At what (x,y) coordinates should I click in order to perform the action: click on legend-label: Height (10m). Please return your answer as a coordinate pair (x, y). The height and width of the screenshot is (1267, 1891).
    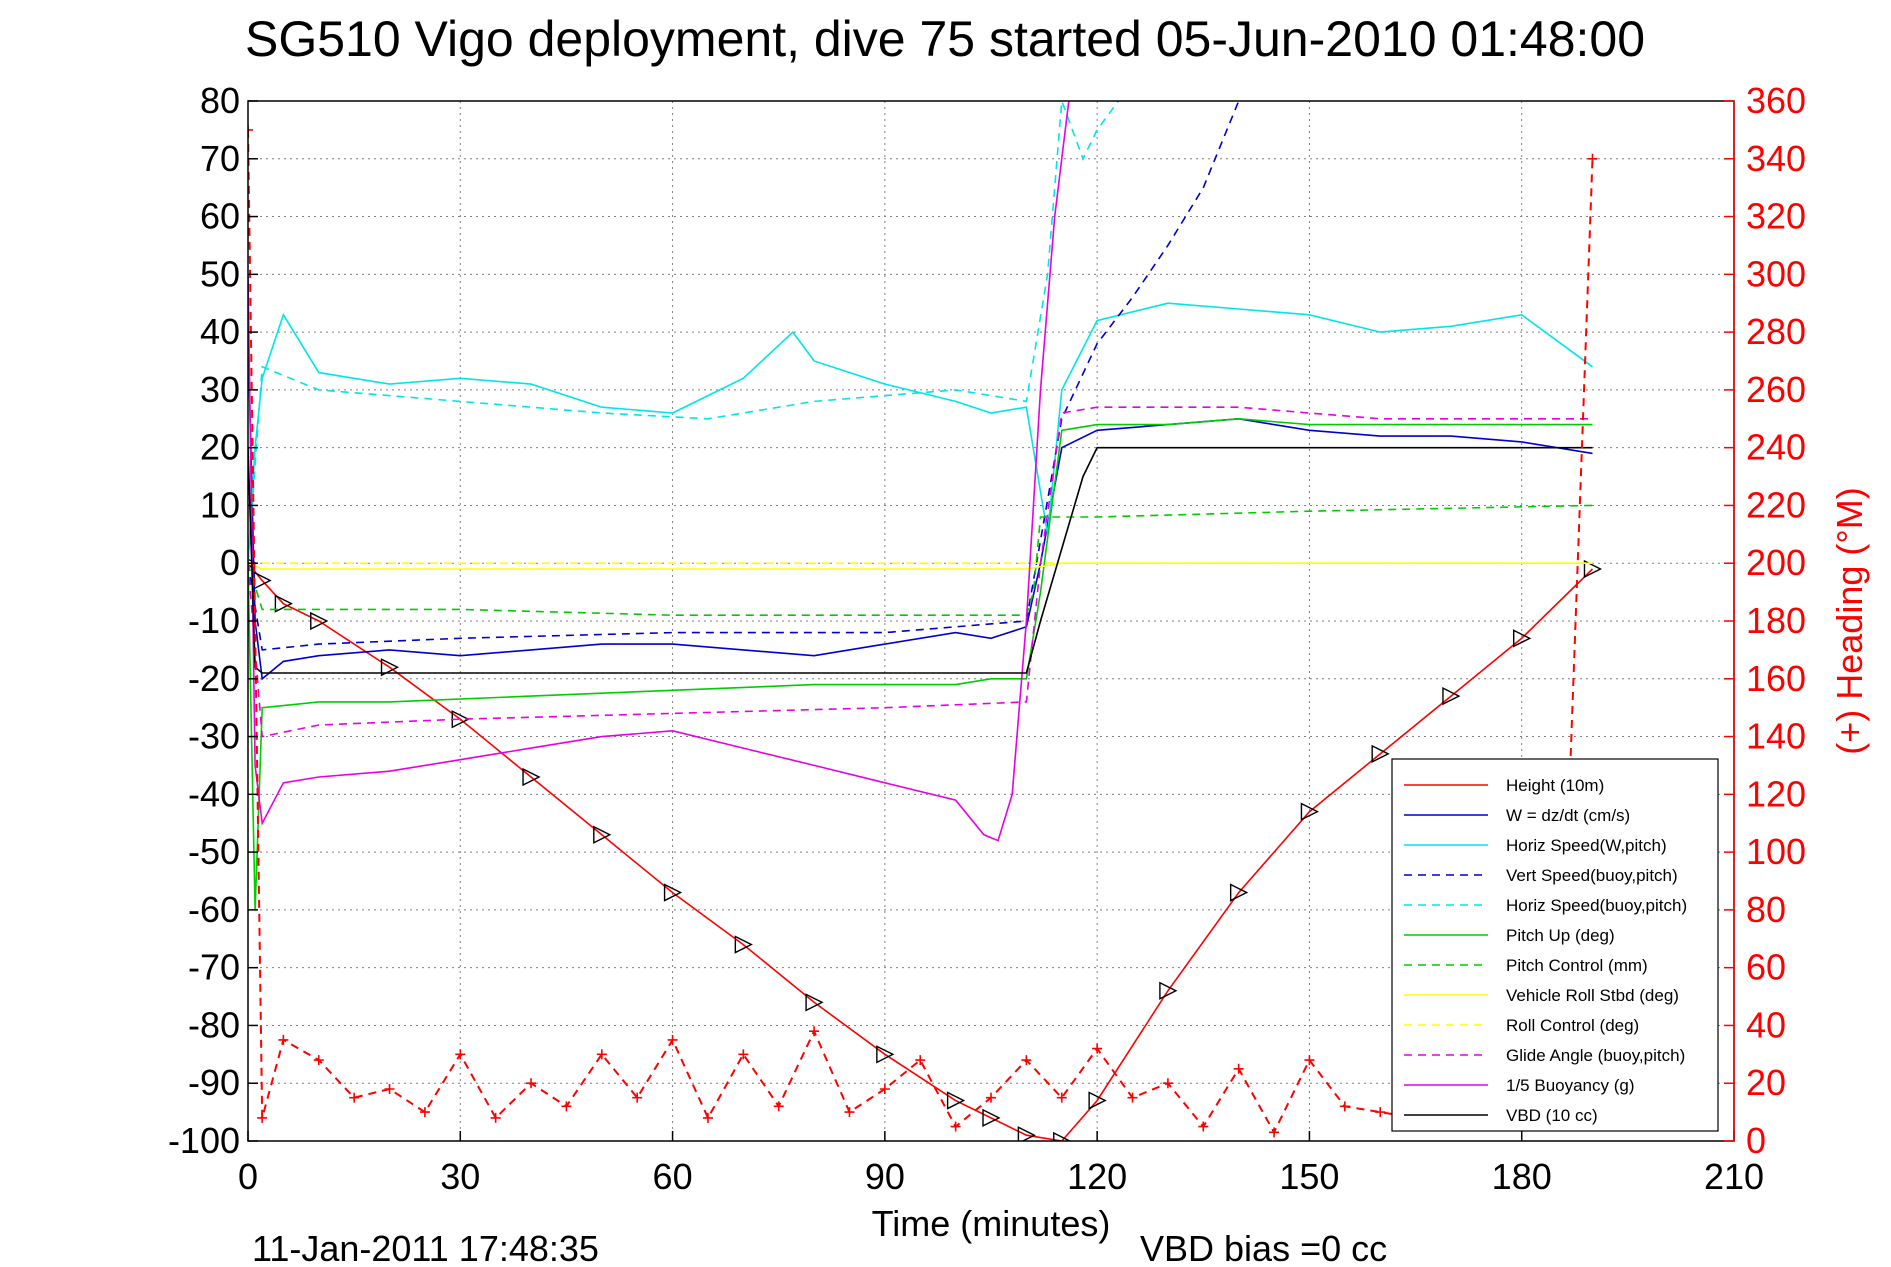
    Looking at the image, I should click on (1555, 785).